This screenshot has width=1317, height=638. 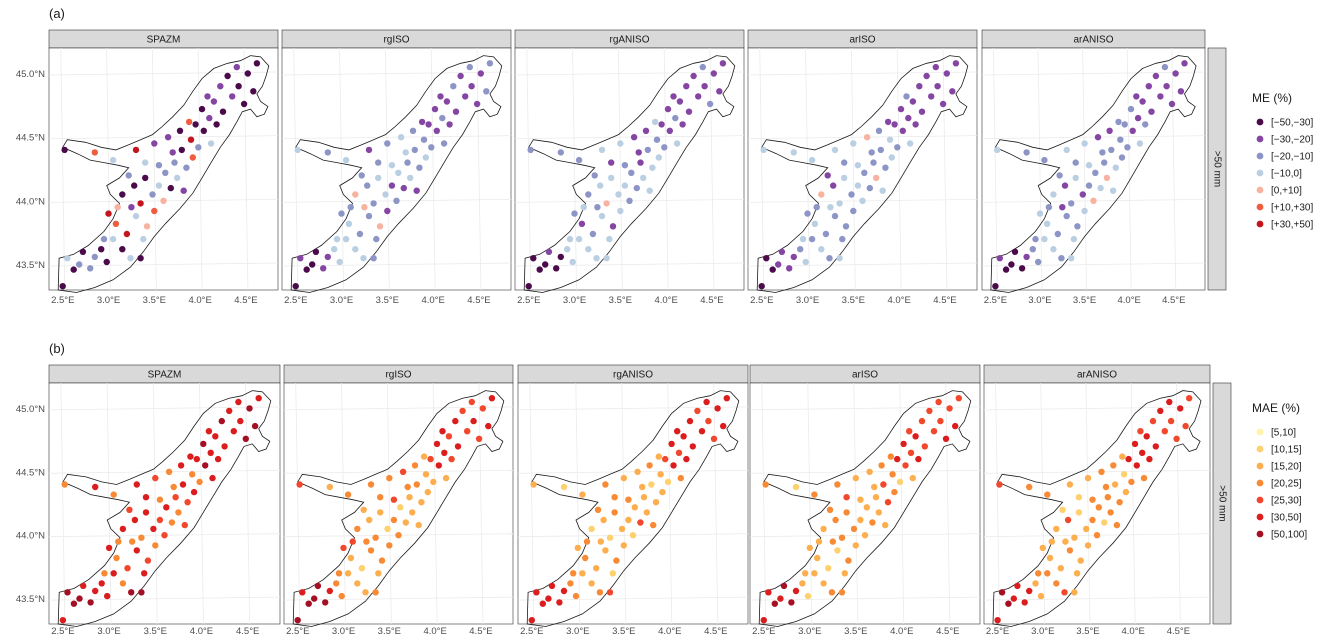 What do you see at coordinates (1286, 191) in the screenshot?
I see `legend-label: [0,+10]` at bounding box center [1286, 191].